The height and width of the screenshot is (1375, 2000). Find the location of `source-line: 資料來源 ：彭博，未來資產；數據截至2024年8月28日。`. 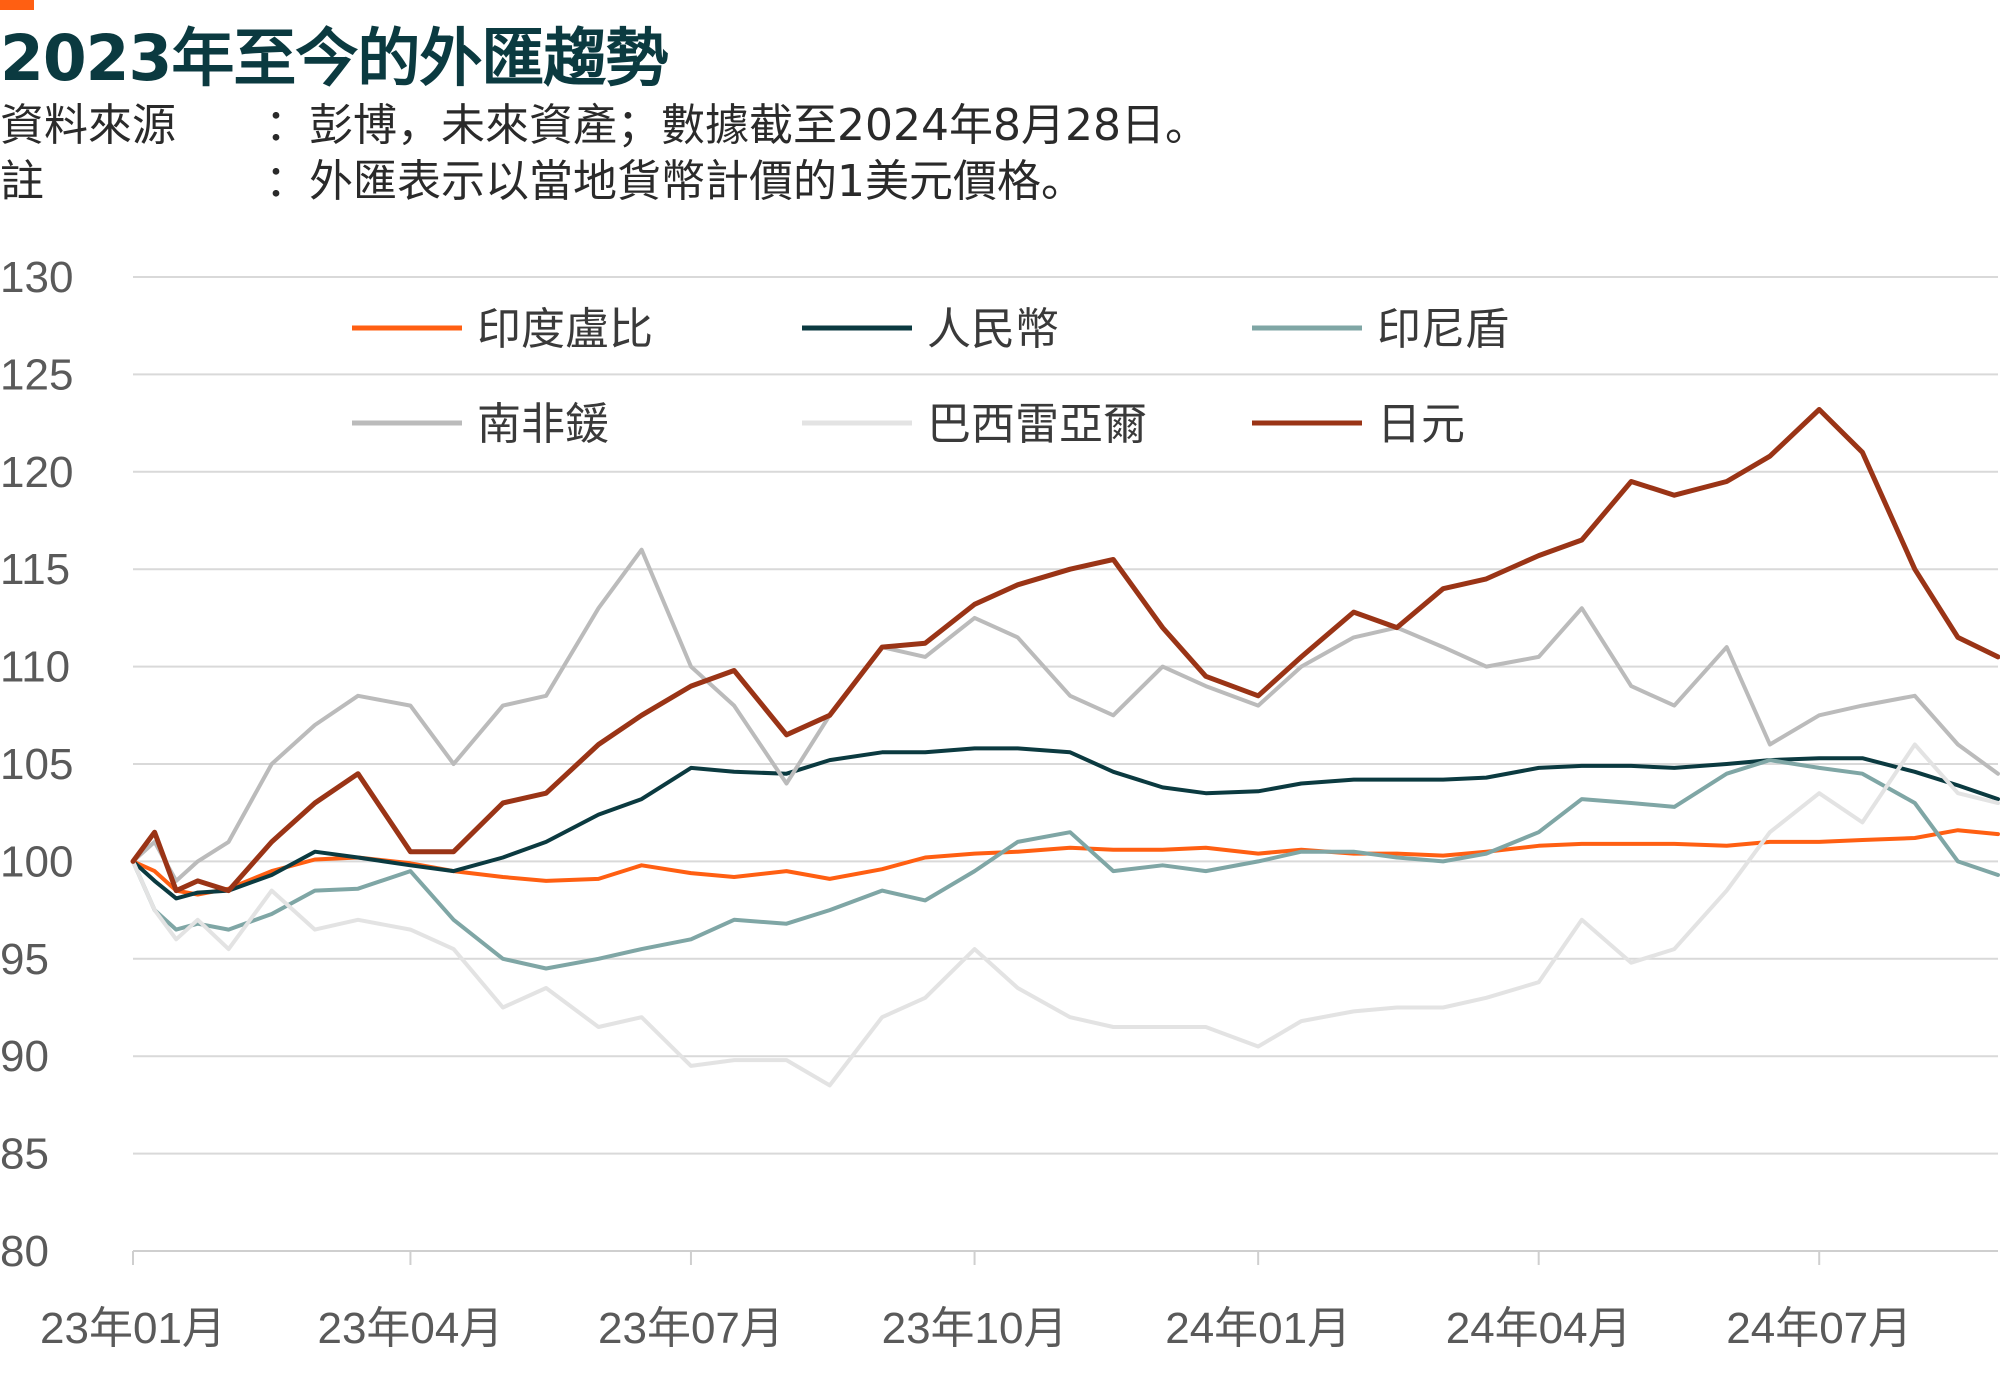

source-line: 資料來源 ：彭博，未來資產；數據截至2024年8月28日。 is located at coordinates (604, 126).